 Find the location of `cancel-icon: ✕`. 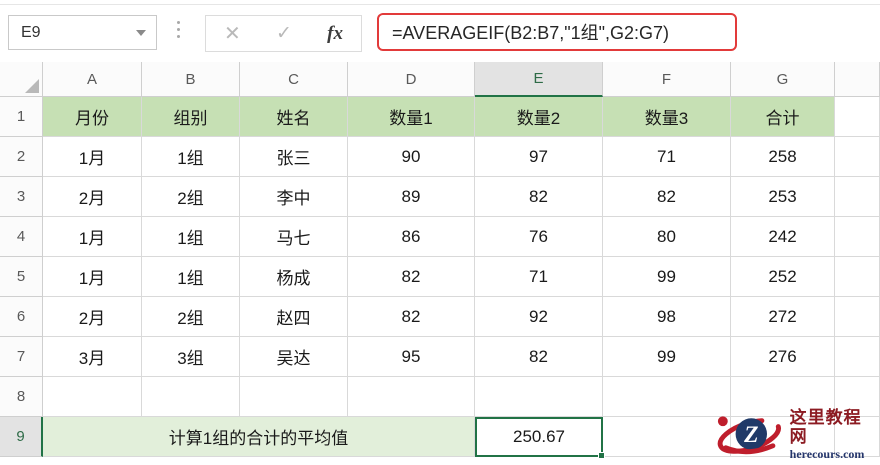

cancel-icon: ✕ is located at coordinates (232, 33).